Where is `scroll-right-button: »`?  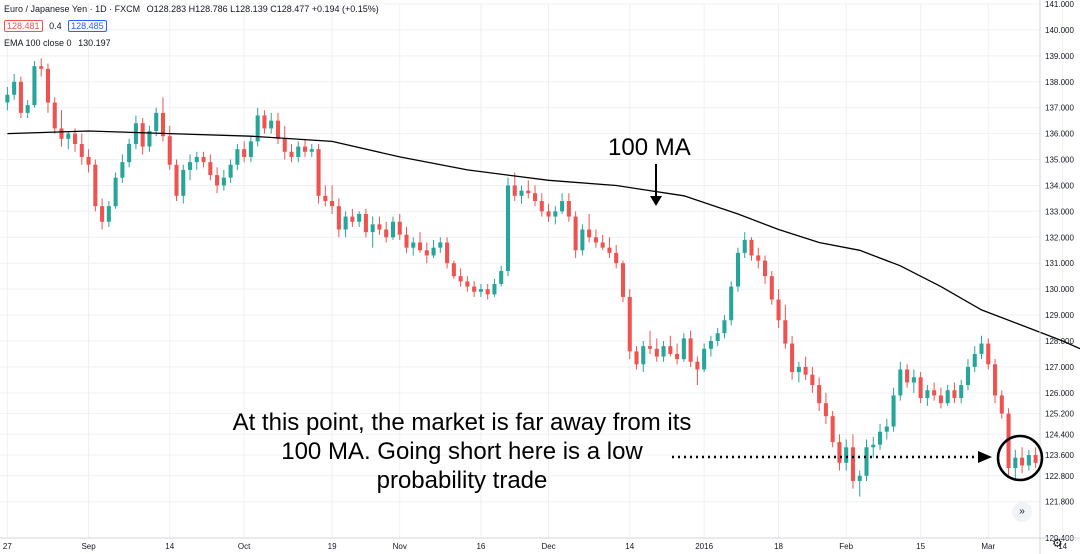
scroll-right-button: » is located at coordinates (1022, 512).